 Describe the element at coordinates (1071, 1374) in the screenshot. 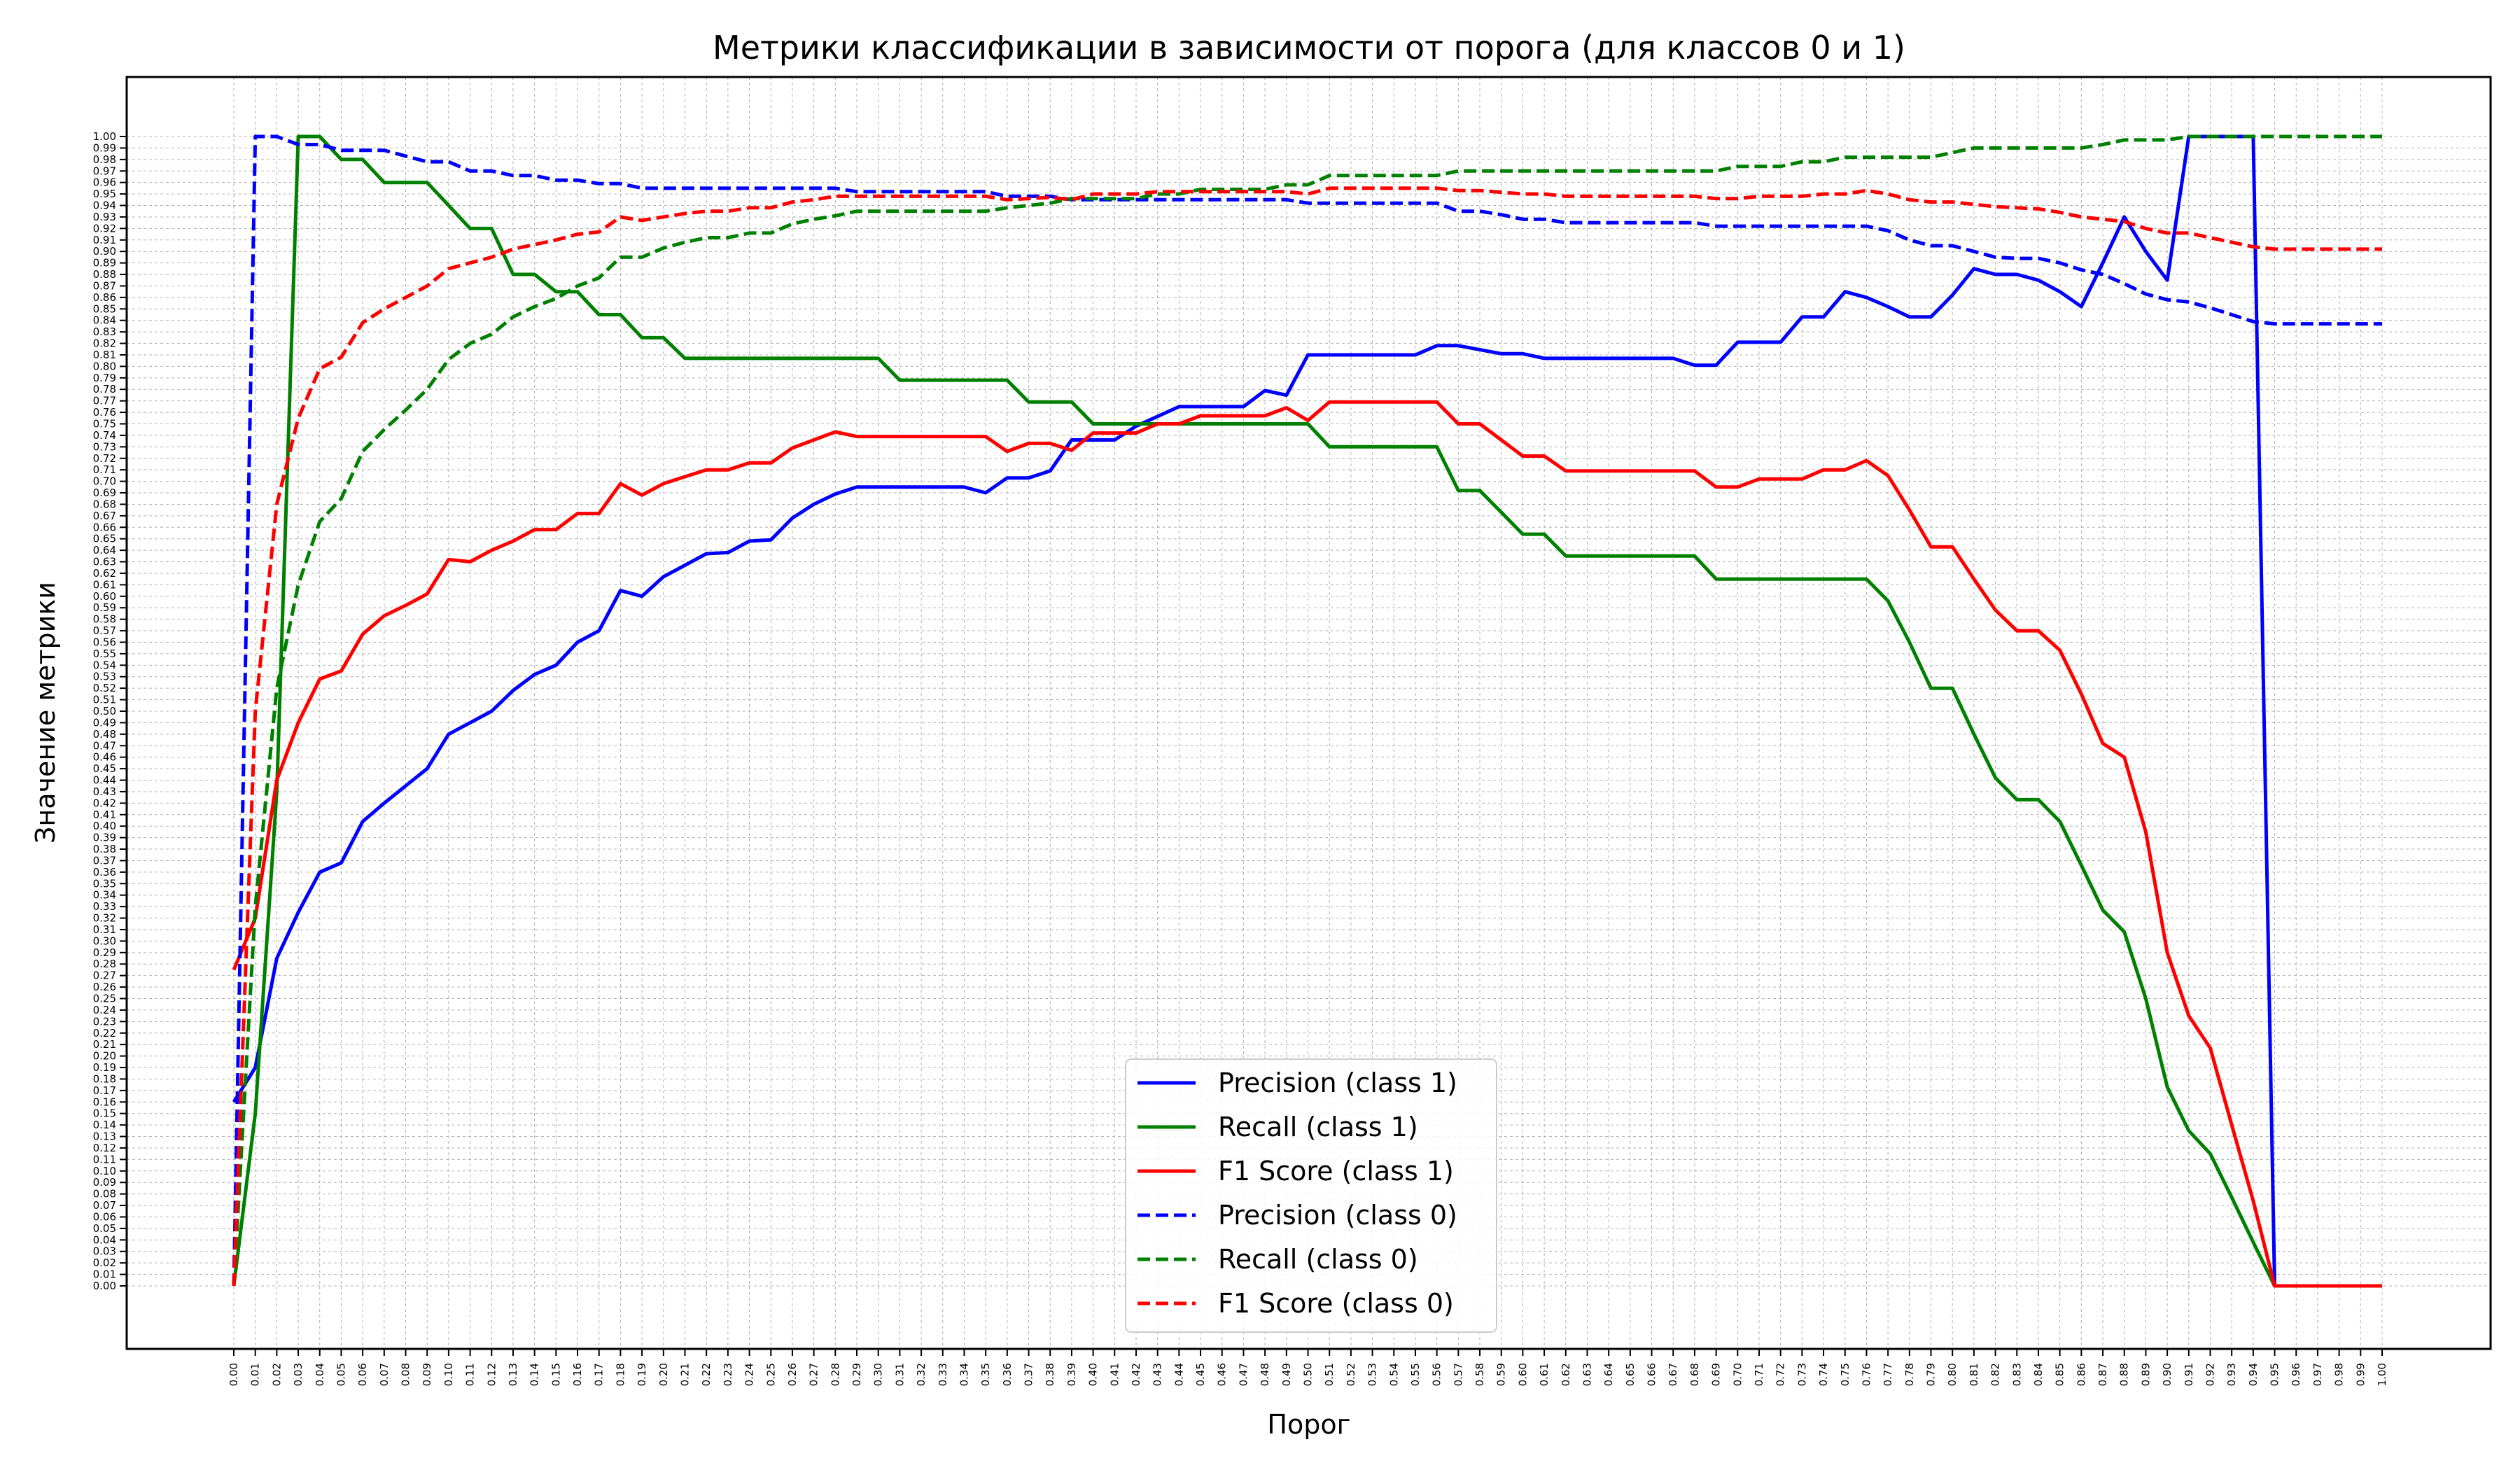

I see `x-tick-label: 0.39` at that location.